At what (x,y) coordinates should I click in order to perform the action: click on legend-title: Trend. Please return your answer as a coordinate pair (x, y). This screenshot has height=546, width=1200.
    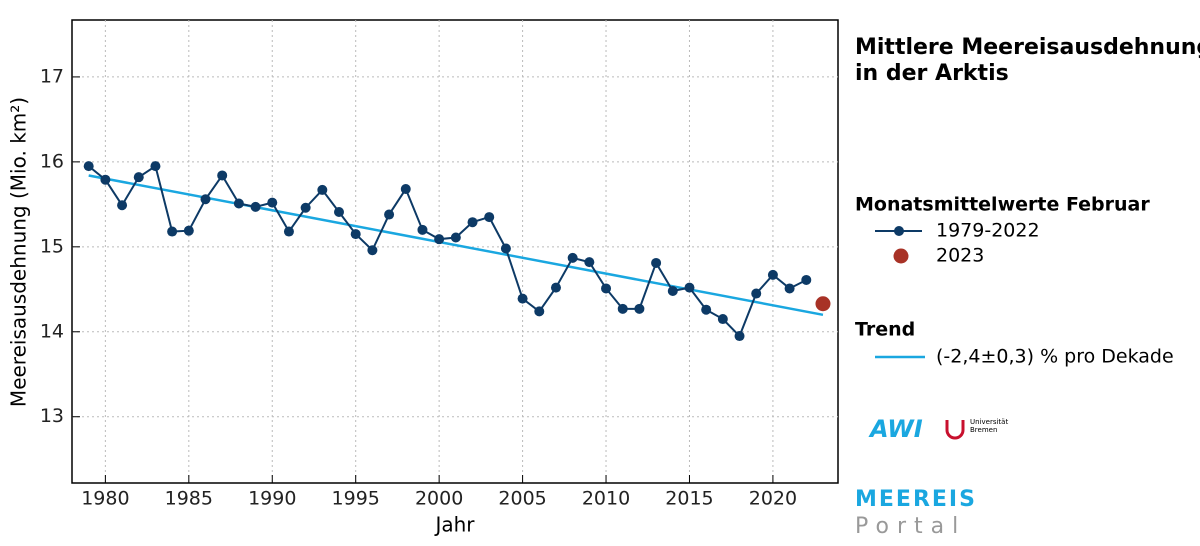
    Looking at the image, I should click on (885, 330).